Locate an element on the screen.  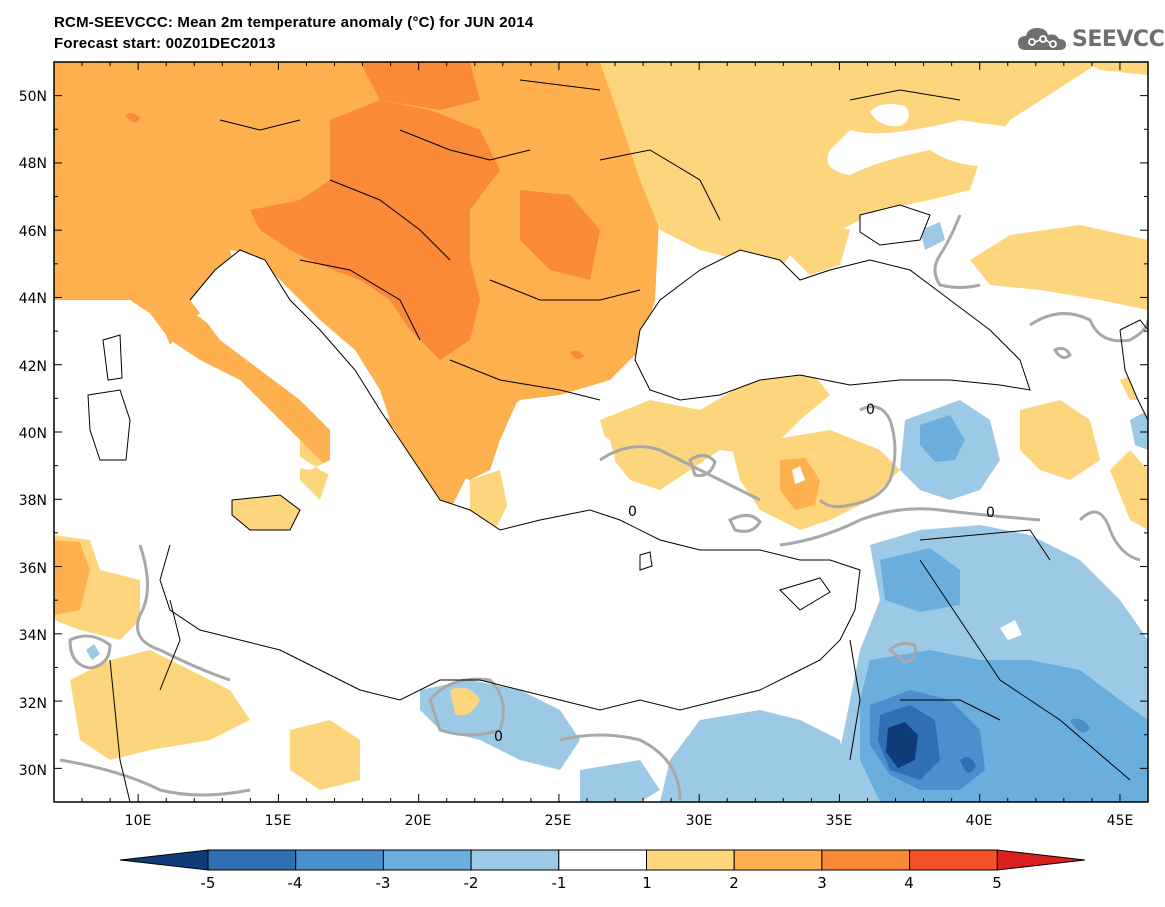
anomaly-field-1to2-libya-w is located at coordinates (325, 755).